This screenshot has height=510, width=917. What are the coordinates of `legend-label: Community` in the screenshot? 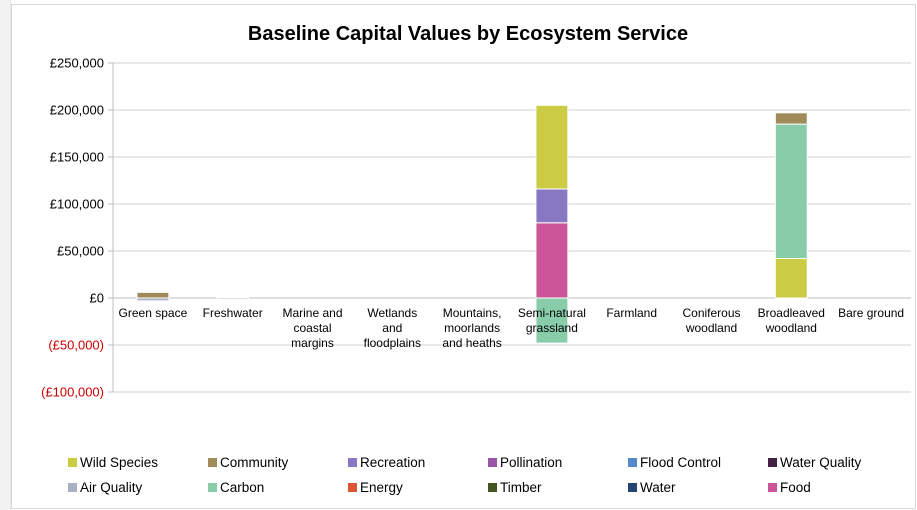 It's located at (254, 462).